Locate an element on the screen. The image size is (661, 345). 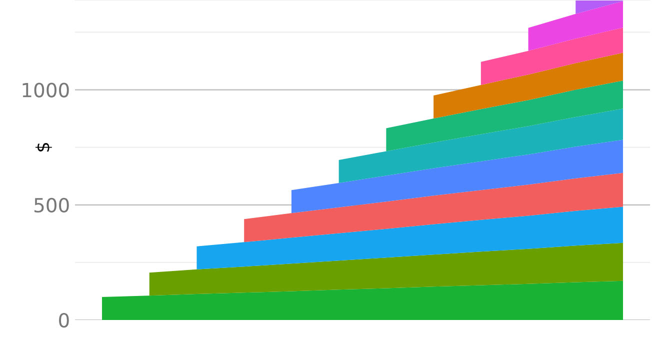
y-axis-title: $ is located at coordinates (44, 147).